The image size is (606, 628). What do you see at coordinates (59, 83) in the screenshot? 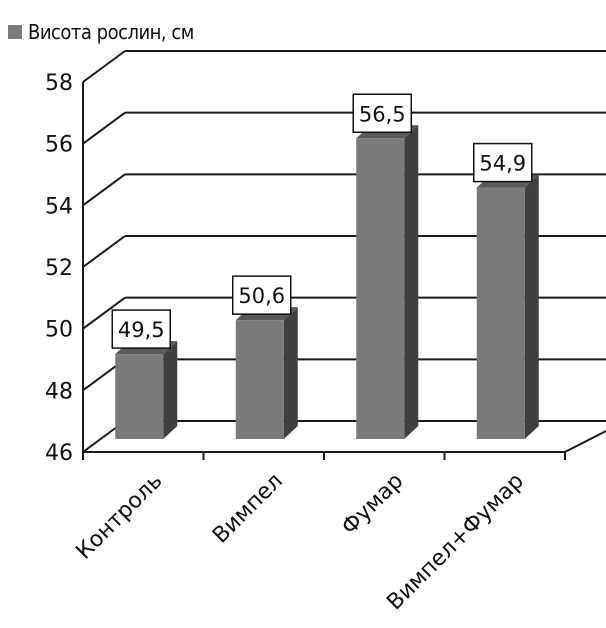
I see `y-tick-label: 58` at bounding box center [59, 83].